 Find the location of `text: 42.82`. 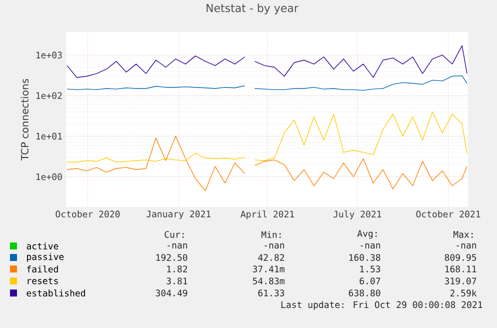

text: 42.82 is located at coordinates (271, 257).